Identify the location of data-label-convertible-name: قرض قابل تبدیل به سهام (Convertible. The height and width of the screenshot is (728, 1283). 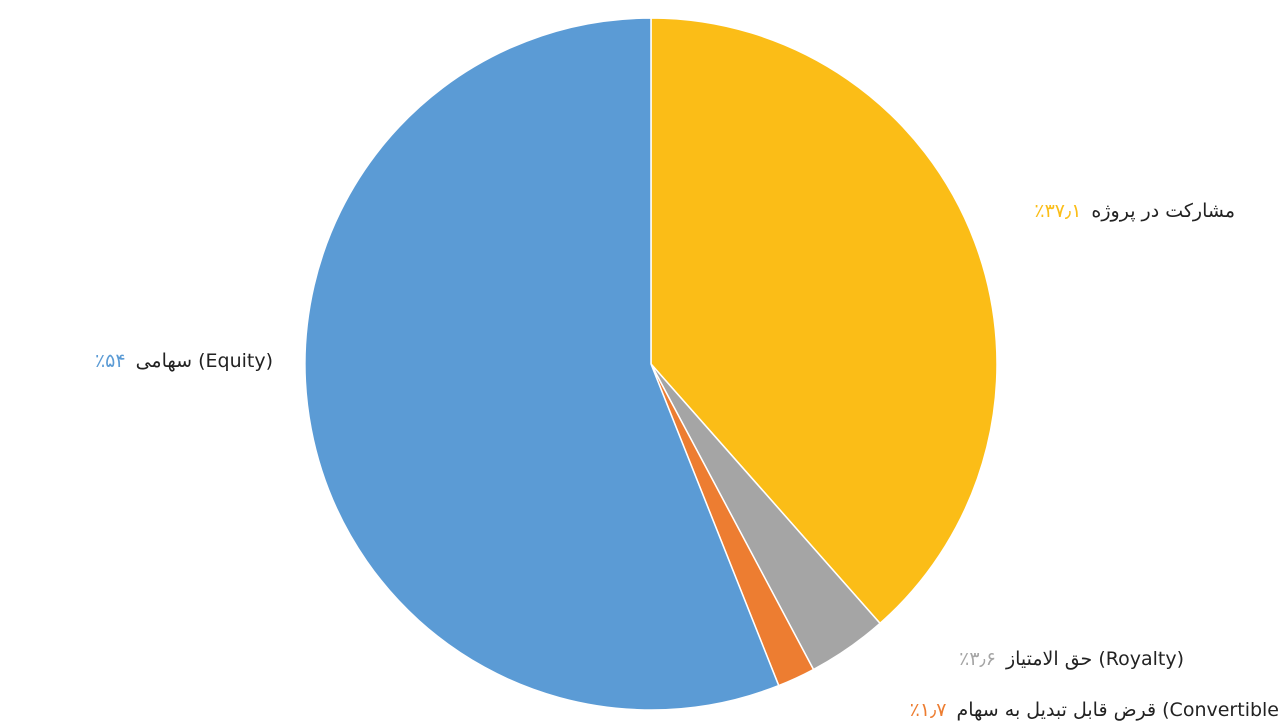
(1117, 710).